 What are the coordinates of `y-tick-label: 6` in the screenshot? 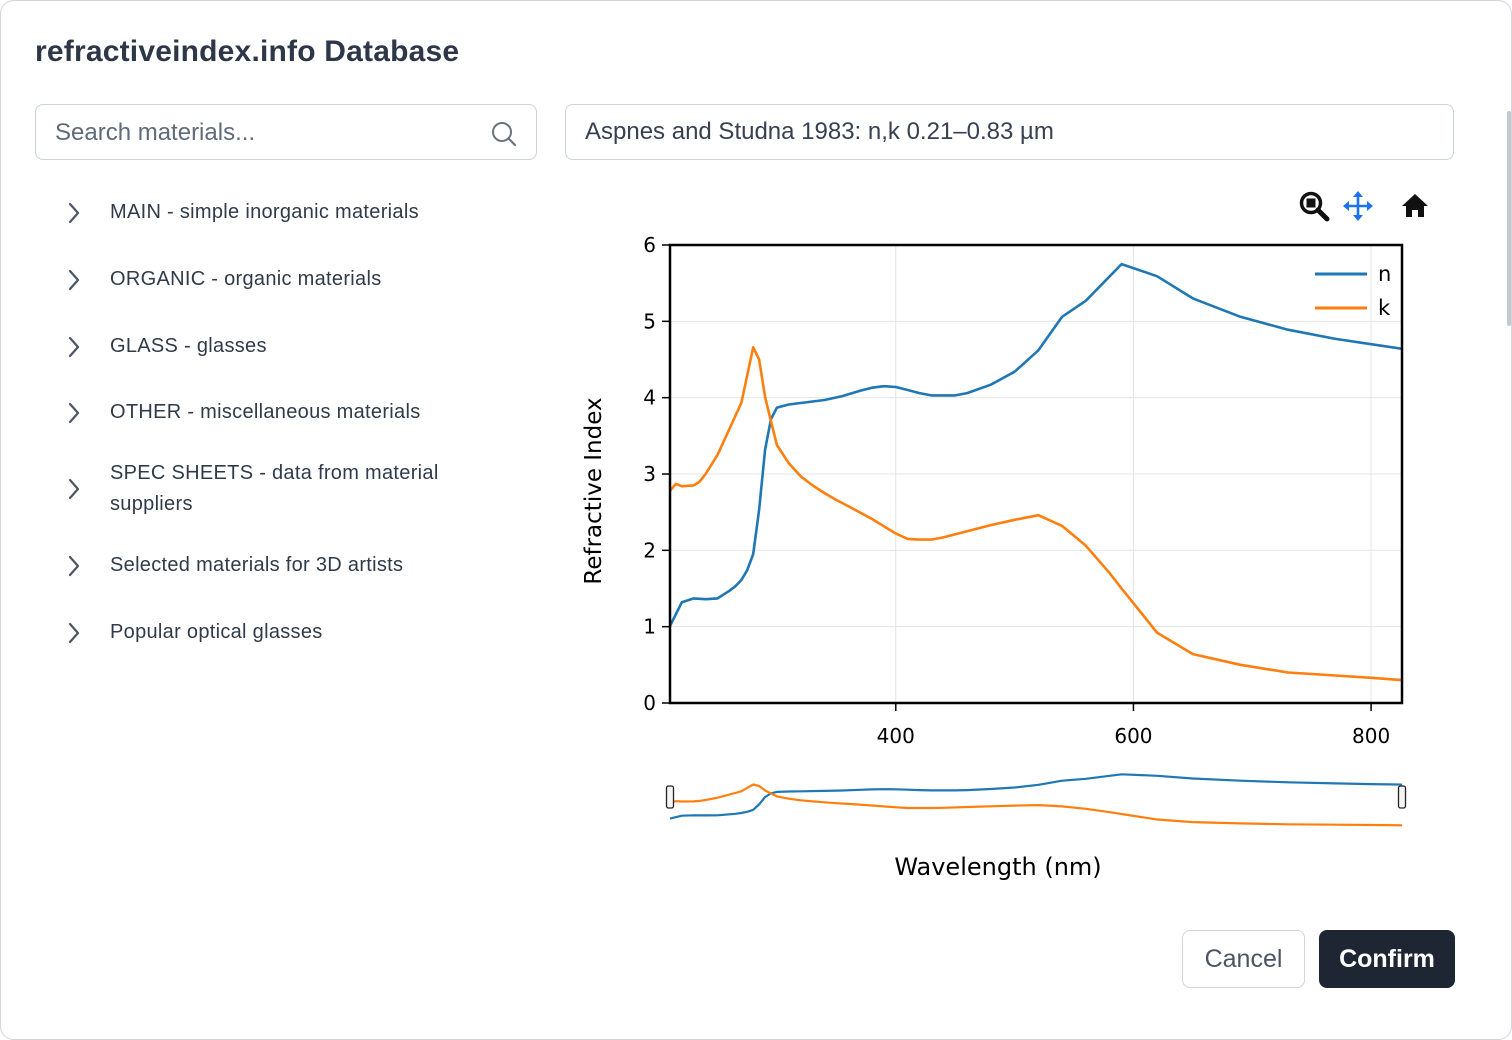 It's located at (649, 245).